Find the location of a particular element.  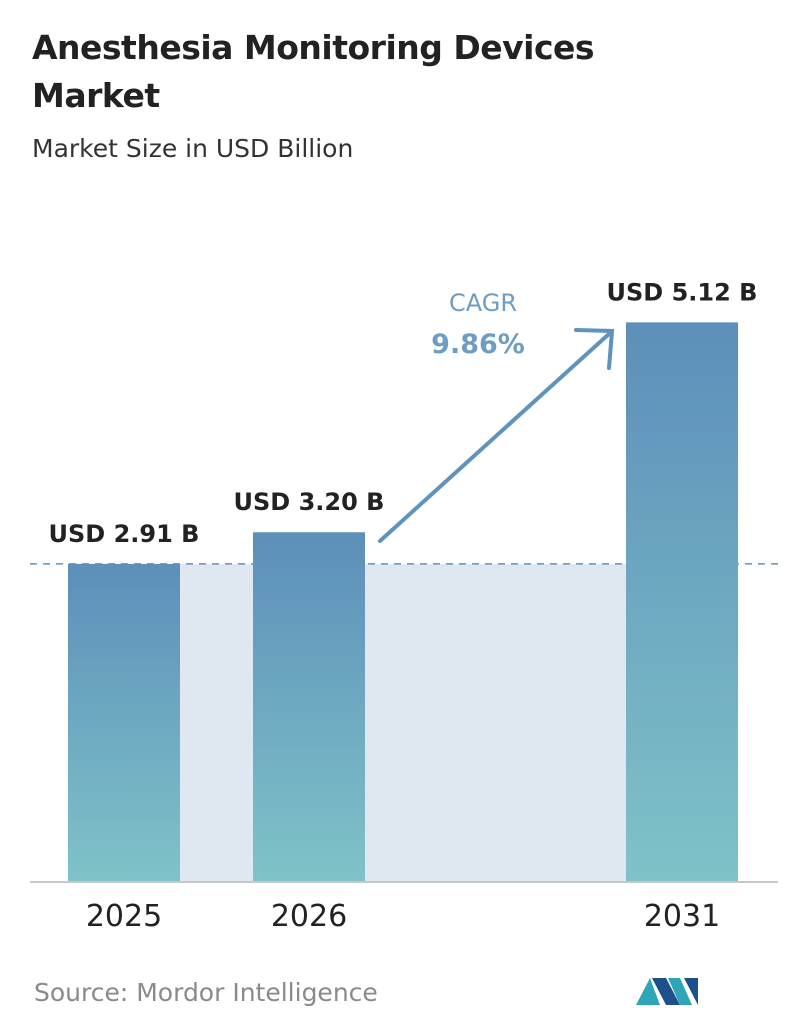

value-label: USD 5.12 B is located at coordinates (682, 292).